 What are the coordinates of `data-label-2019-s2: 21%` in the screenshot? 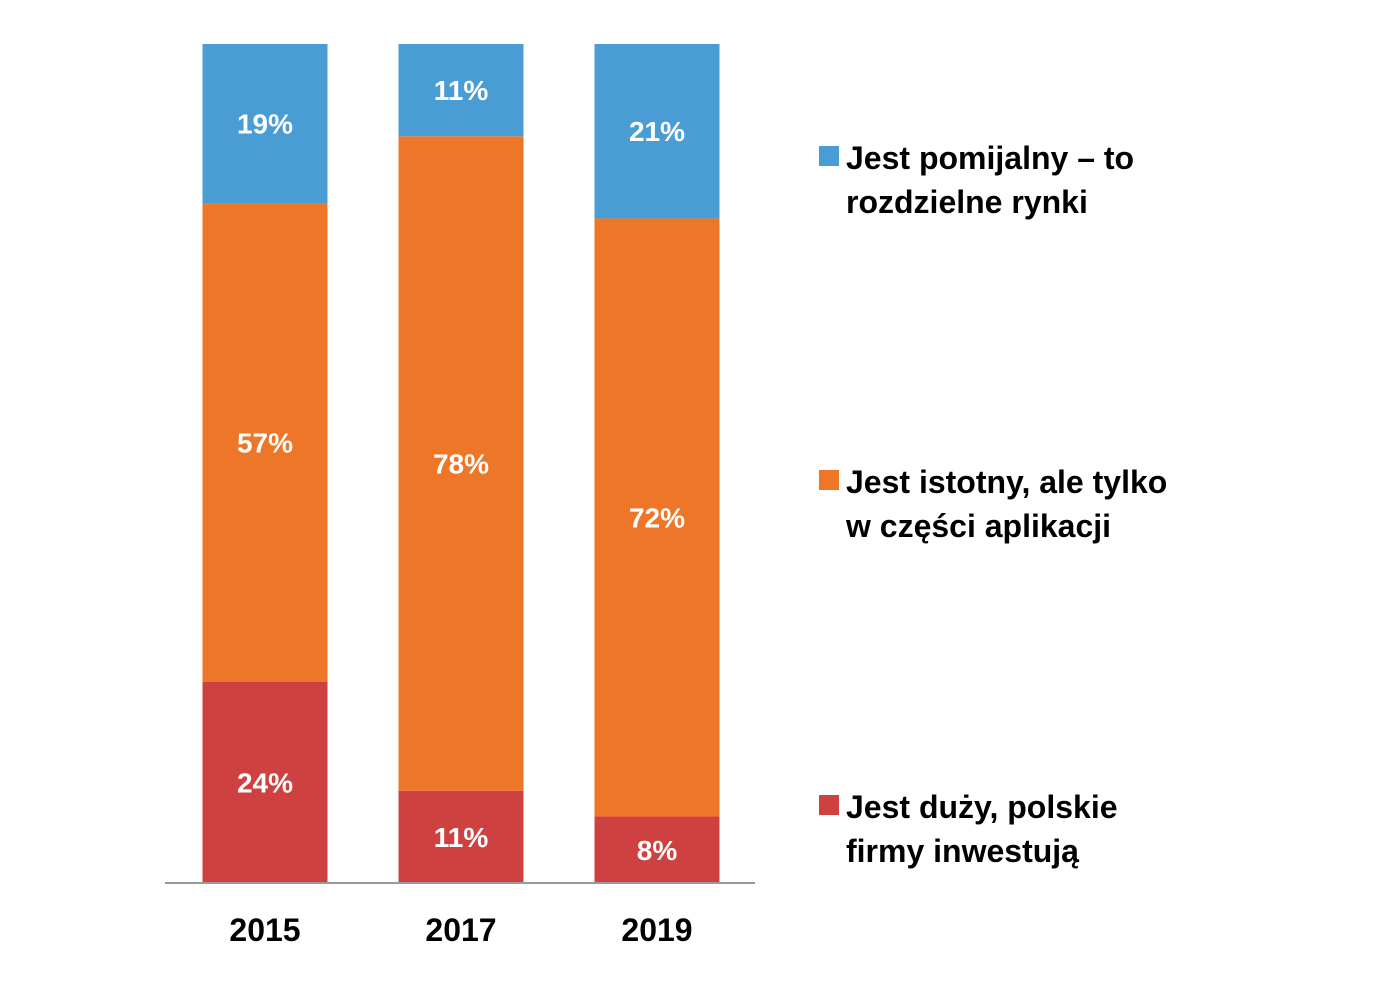 It's located at (657, 131).